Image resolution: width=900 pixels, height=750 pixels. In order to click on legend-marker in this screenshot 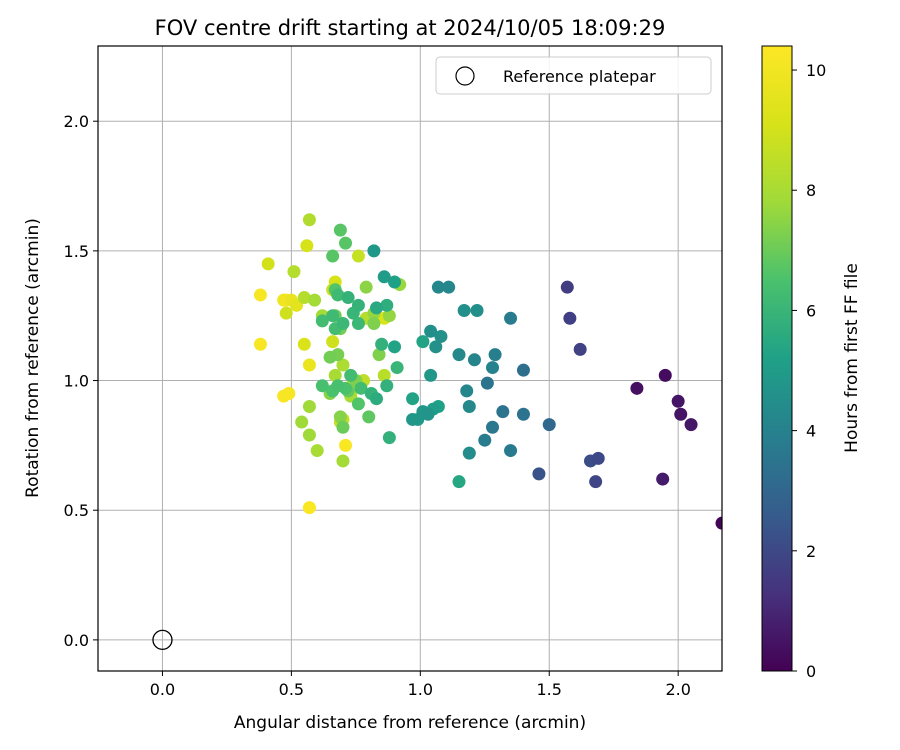, I will do `click(465, 76)`.